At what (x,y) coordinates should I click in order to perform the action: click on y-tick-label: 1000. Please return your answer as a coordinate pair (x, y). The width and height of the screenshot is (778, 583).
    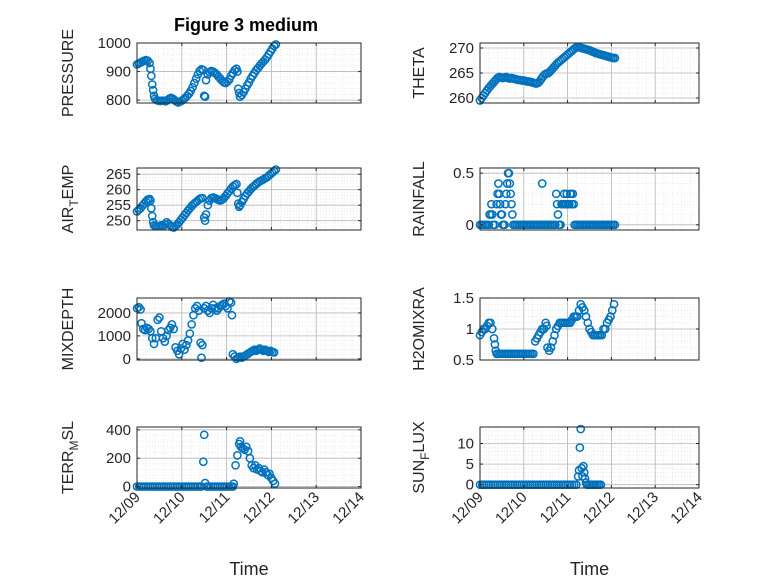
    Looking at the image, I should click on (114, 43).